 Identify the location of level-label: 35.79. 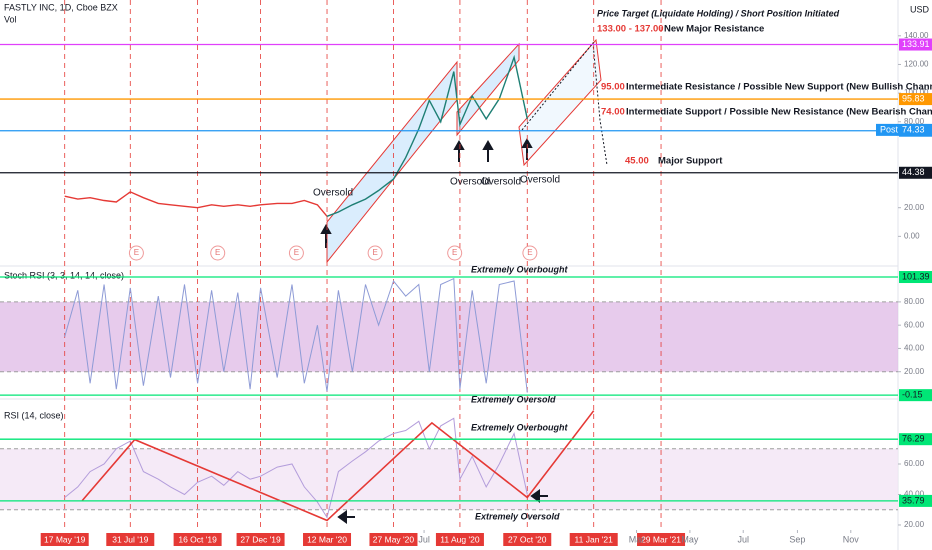
(913, 500).